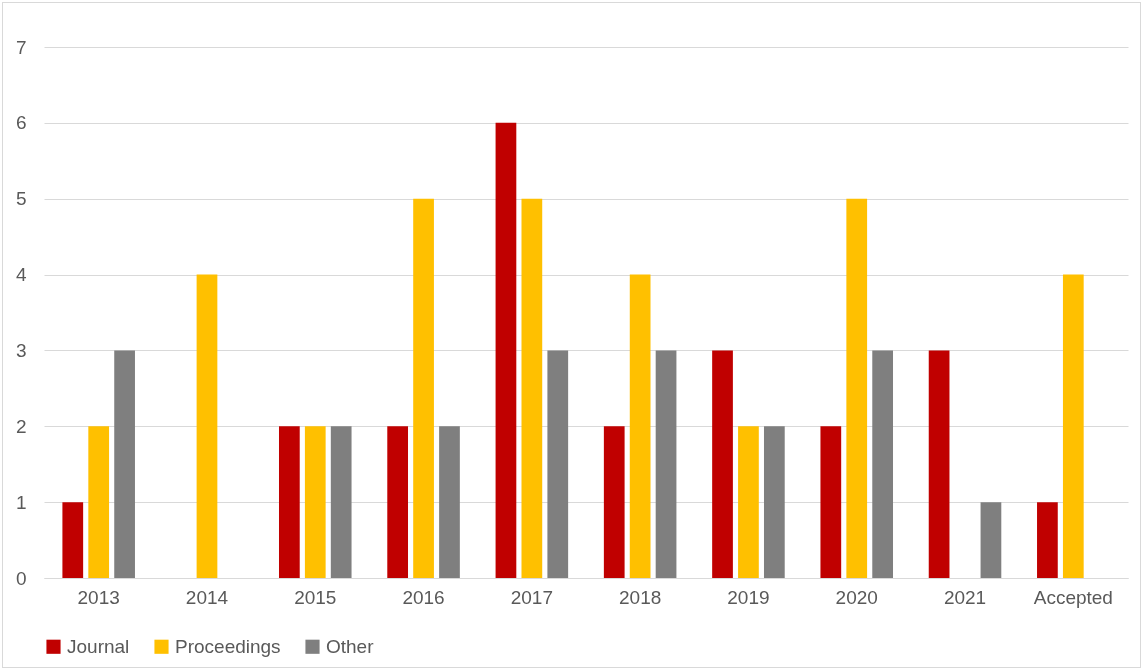 The width and height of the screenshot is (1145, 672). What do you see at coordinates (98, 646) in the screenshot?
I see `legend-label: Journal` at bounding box center [98, 646].